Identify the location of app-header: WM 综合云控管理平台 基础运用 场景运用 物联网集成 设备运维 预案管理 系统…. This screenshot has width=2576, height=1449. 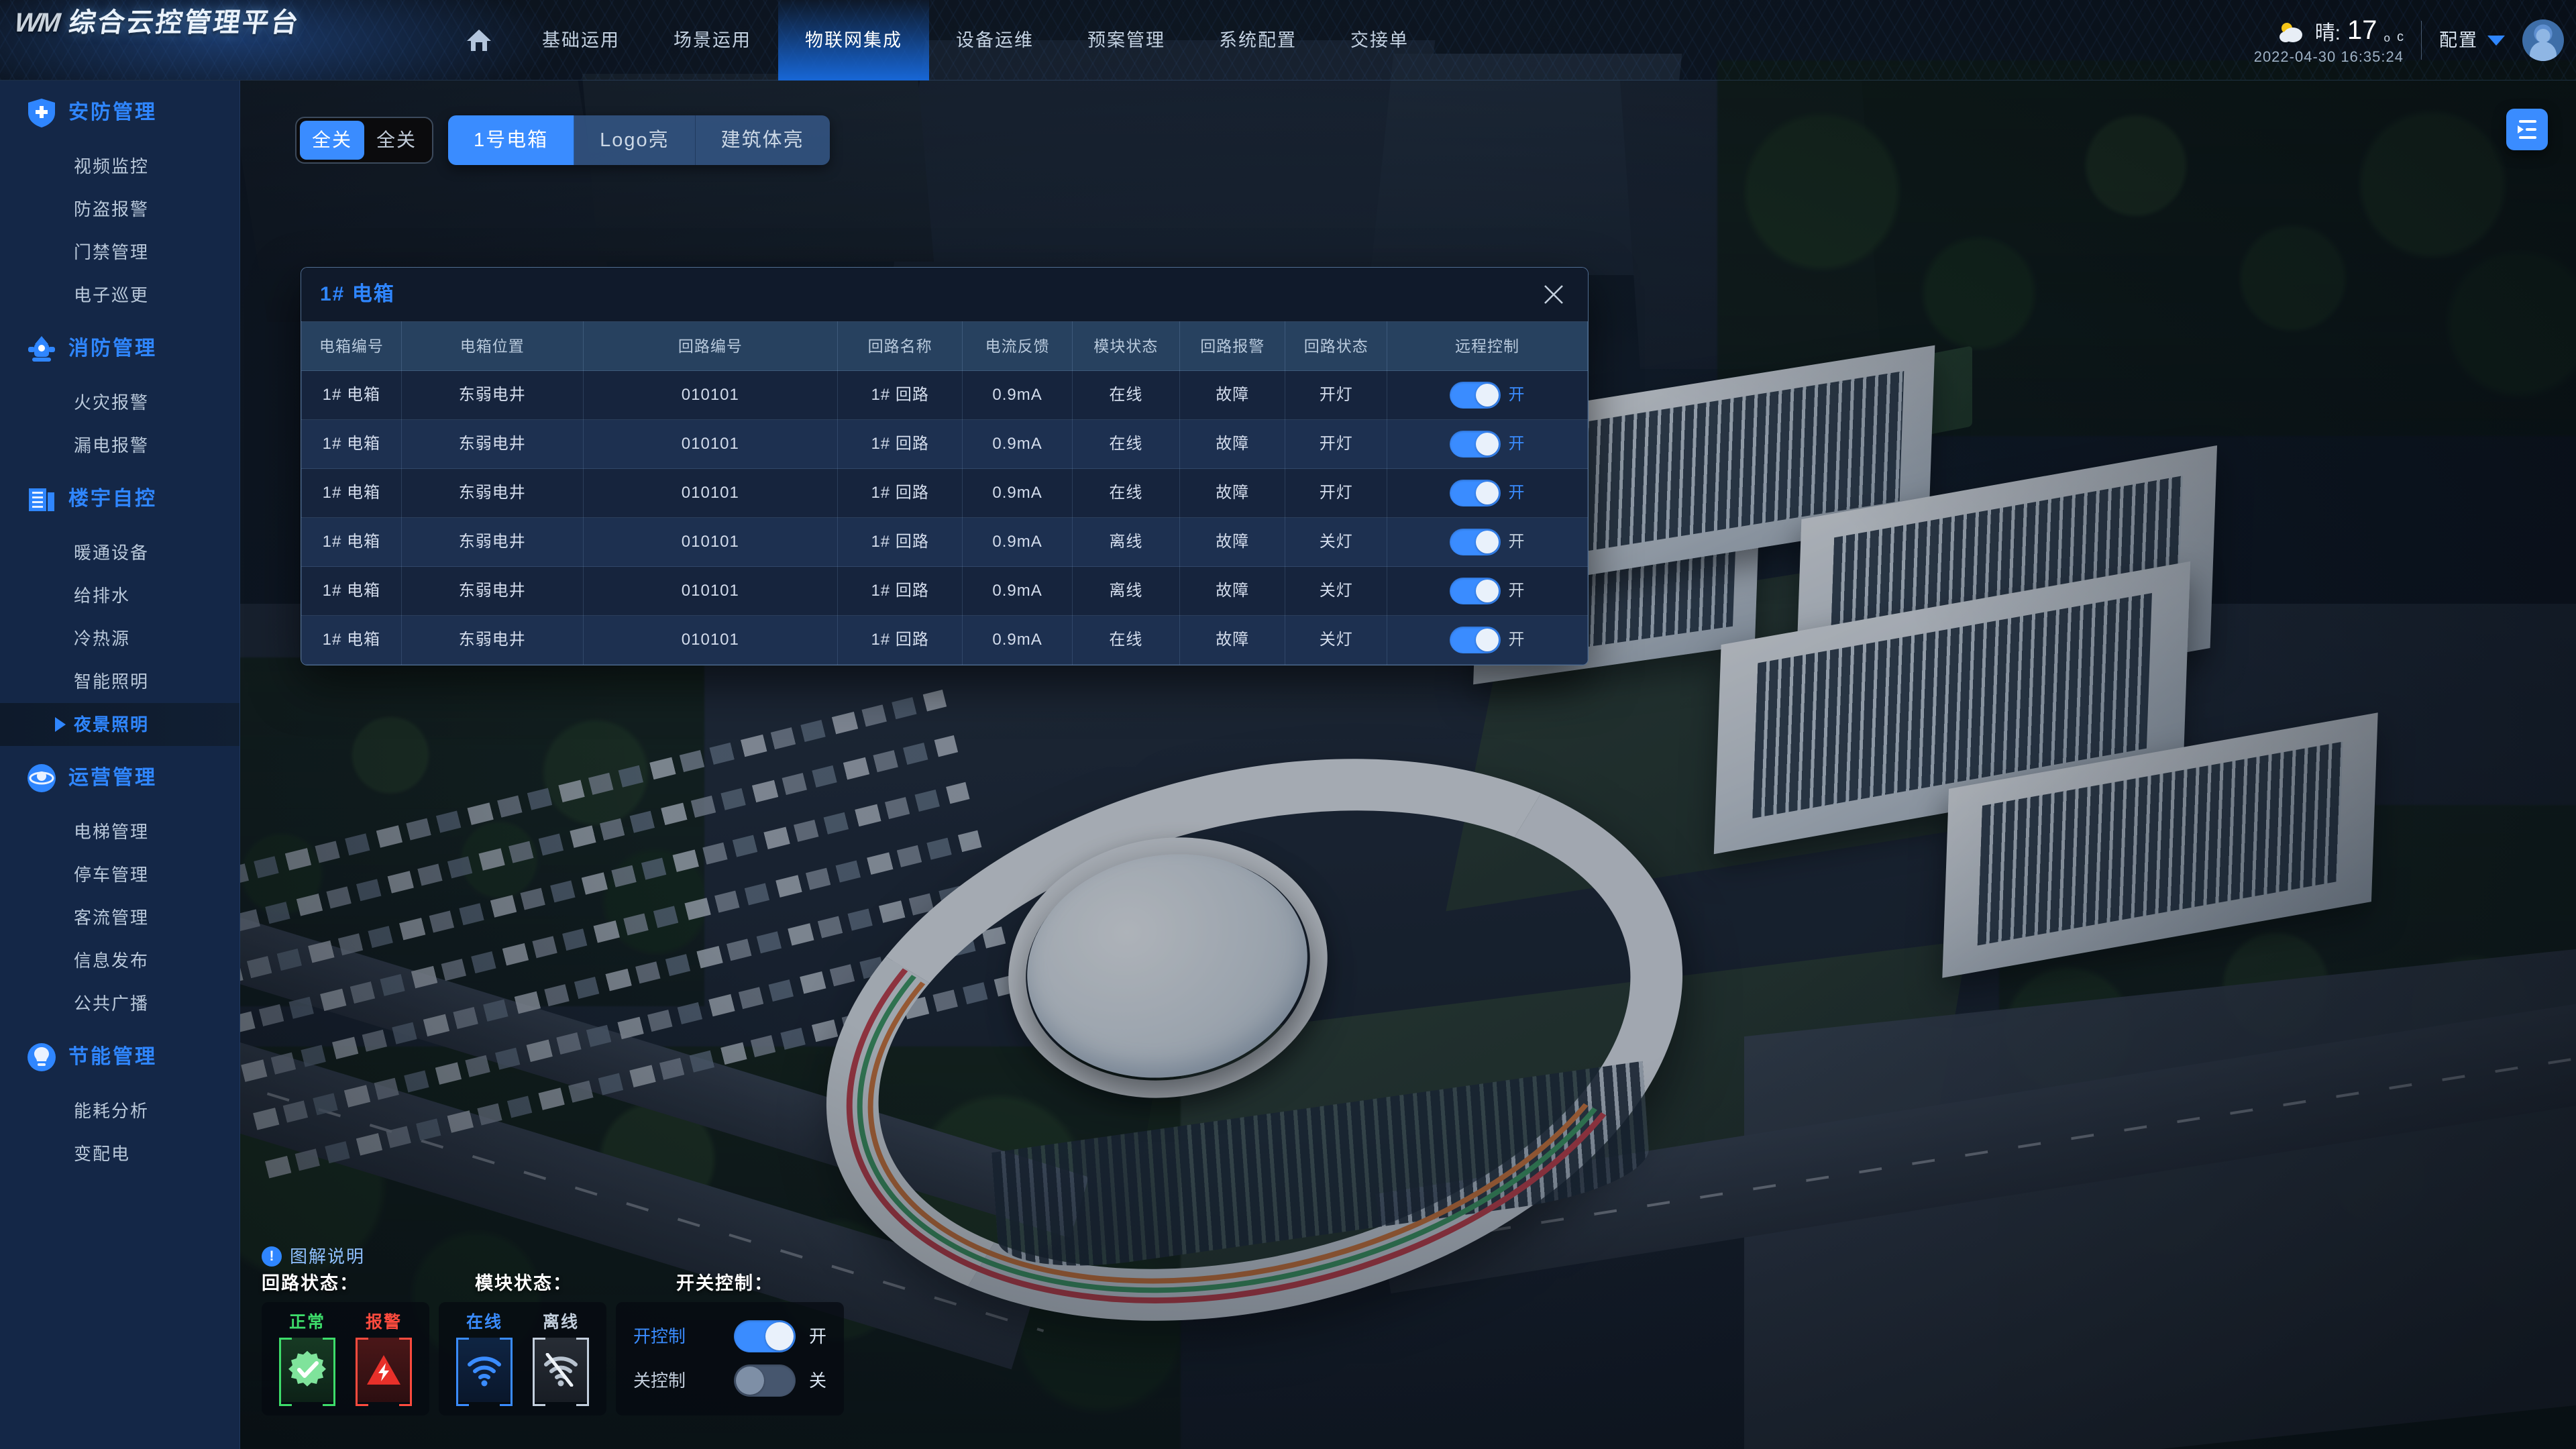
(1288, 40).